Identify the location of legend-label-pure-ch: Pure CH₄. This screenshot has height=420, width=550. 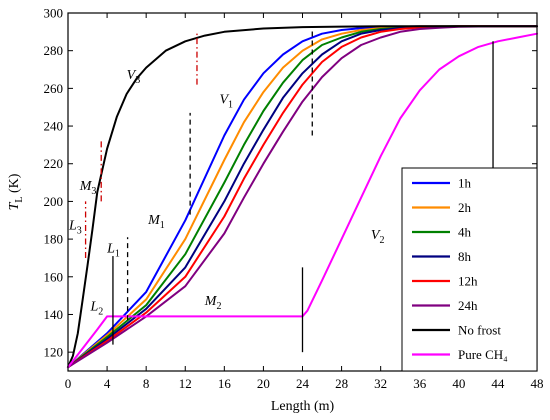
(483, 354).